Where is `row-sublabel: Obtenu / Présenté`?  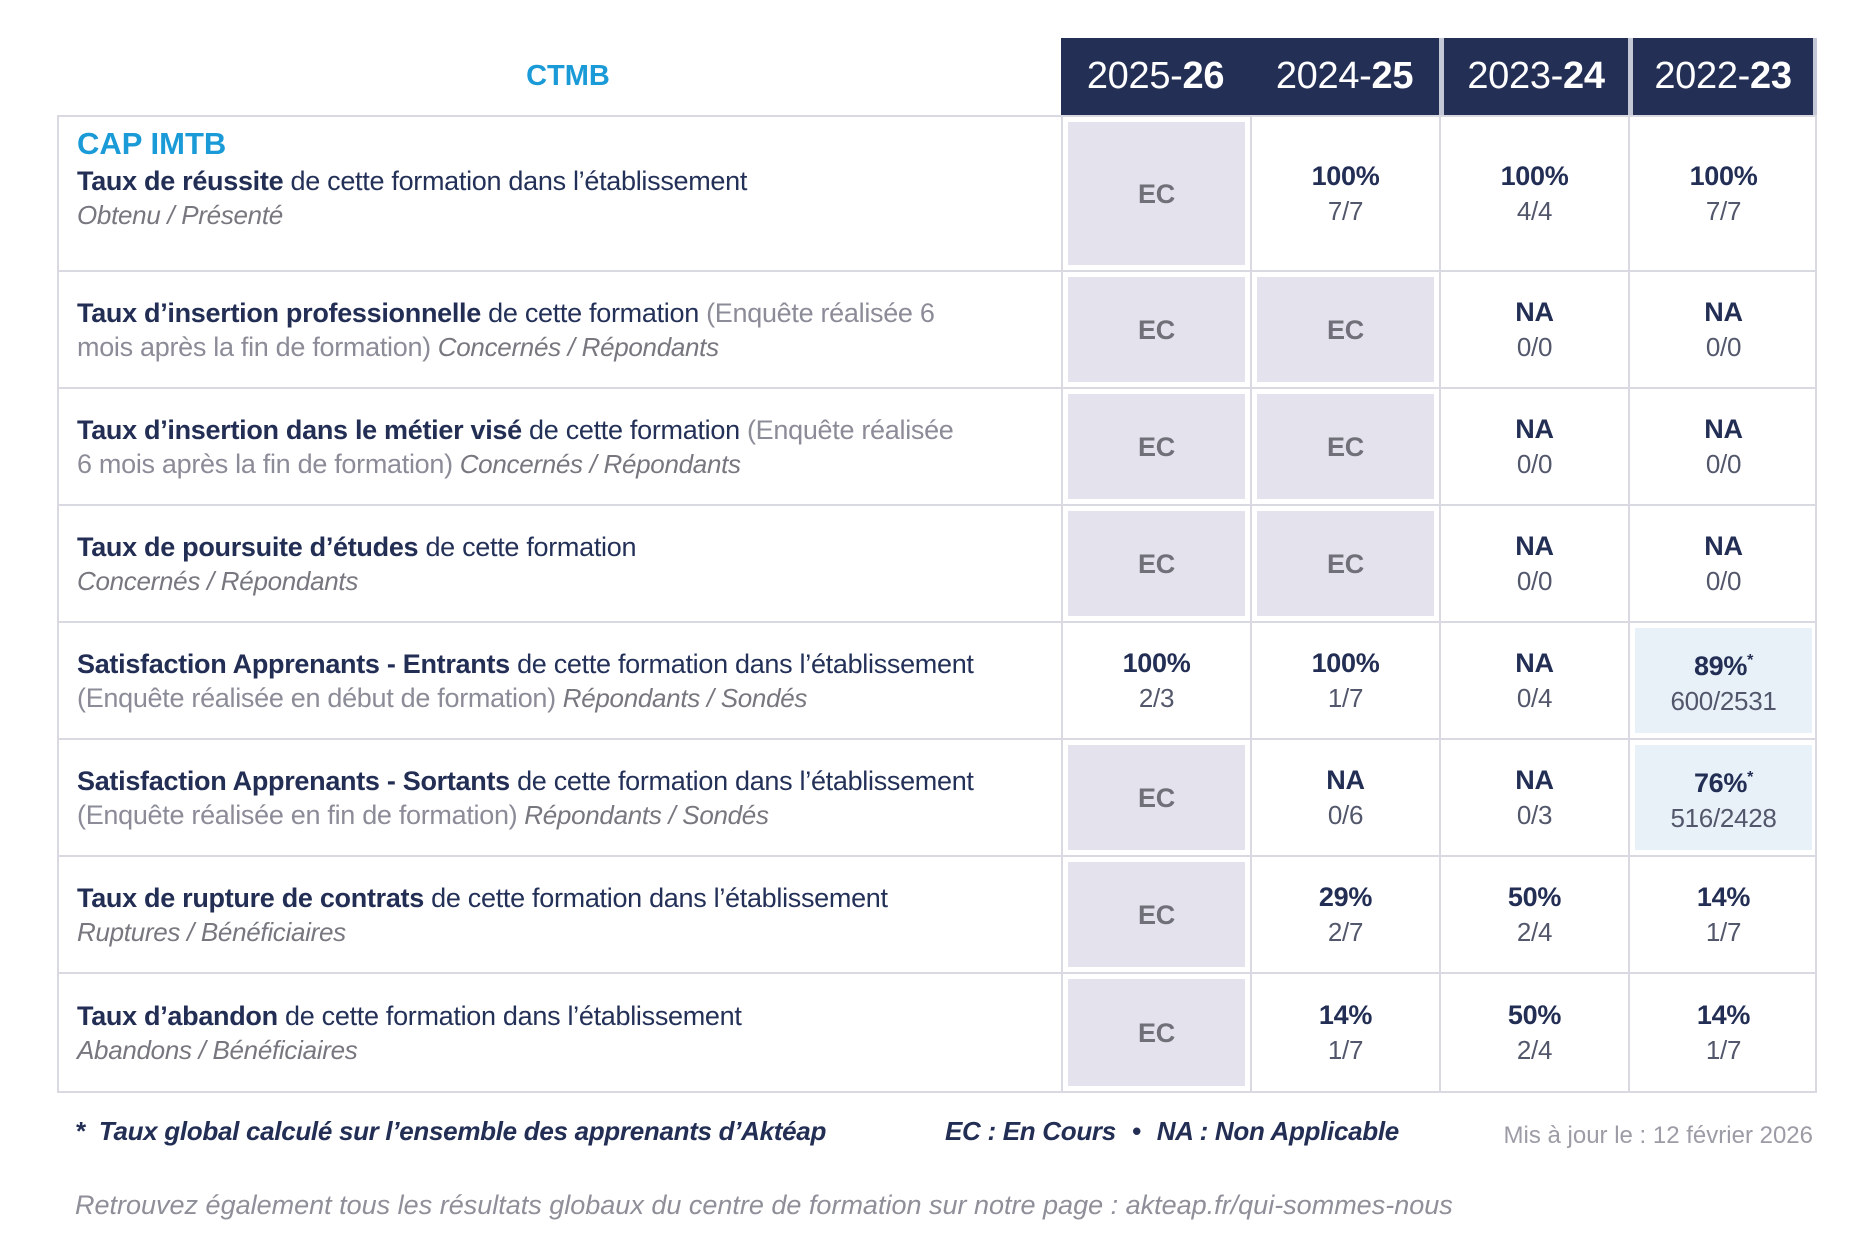 row-sublabel: Obtenu / Présenté is located at coordinates (180, 215).